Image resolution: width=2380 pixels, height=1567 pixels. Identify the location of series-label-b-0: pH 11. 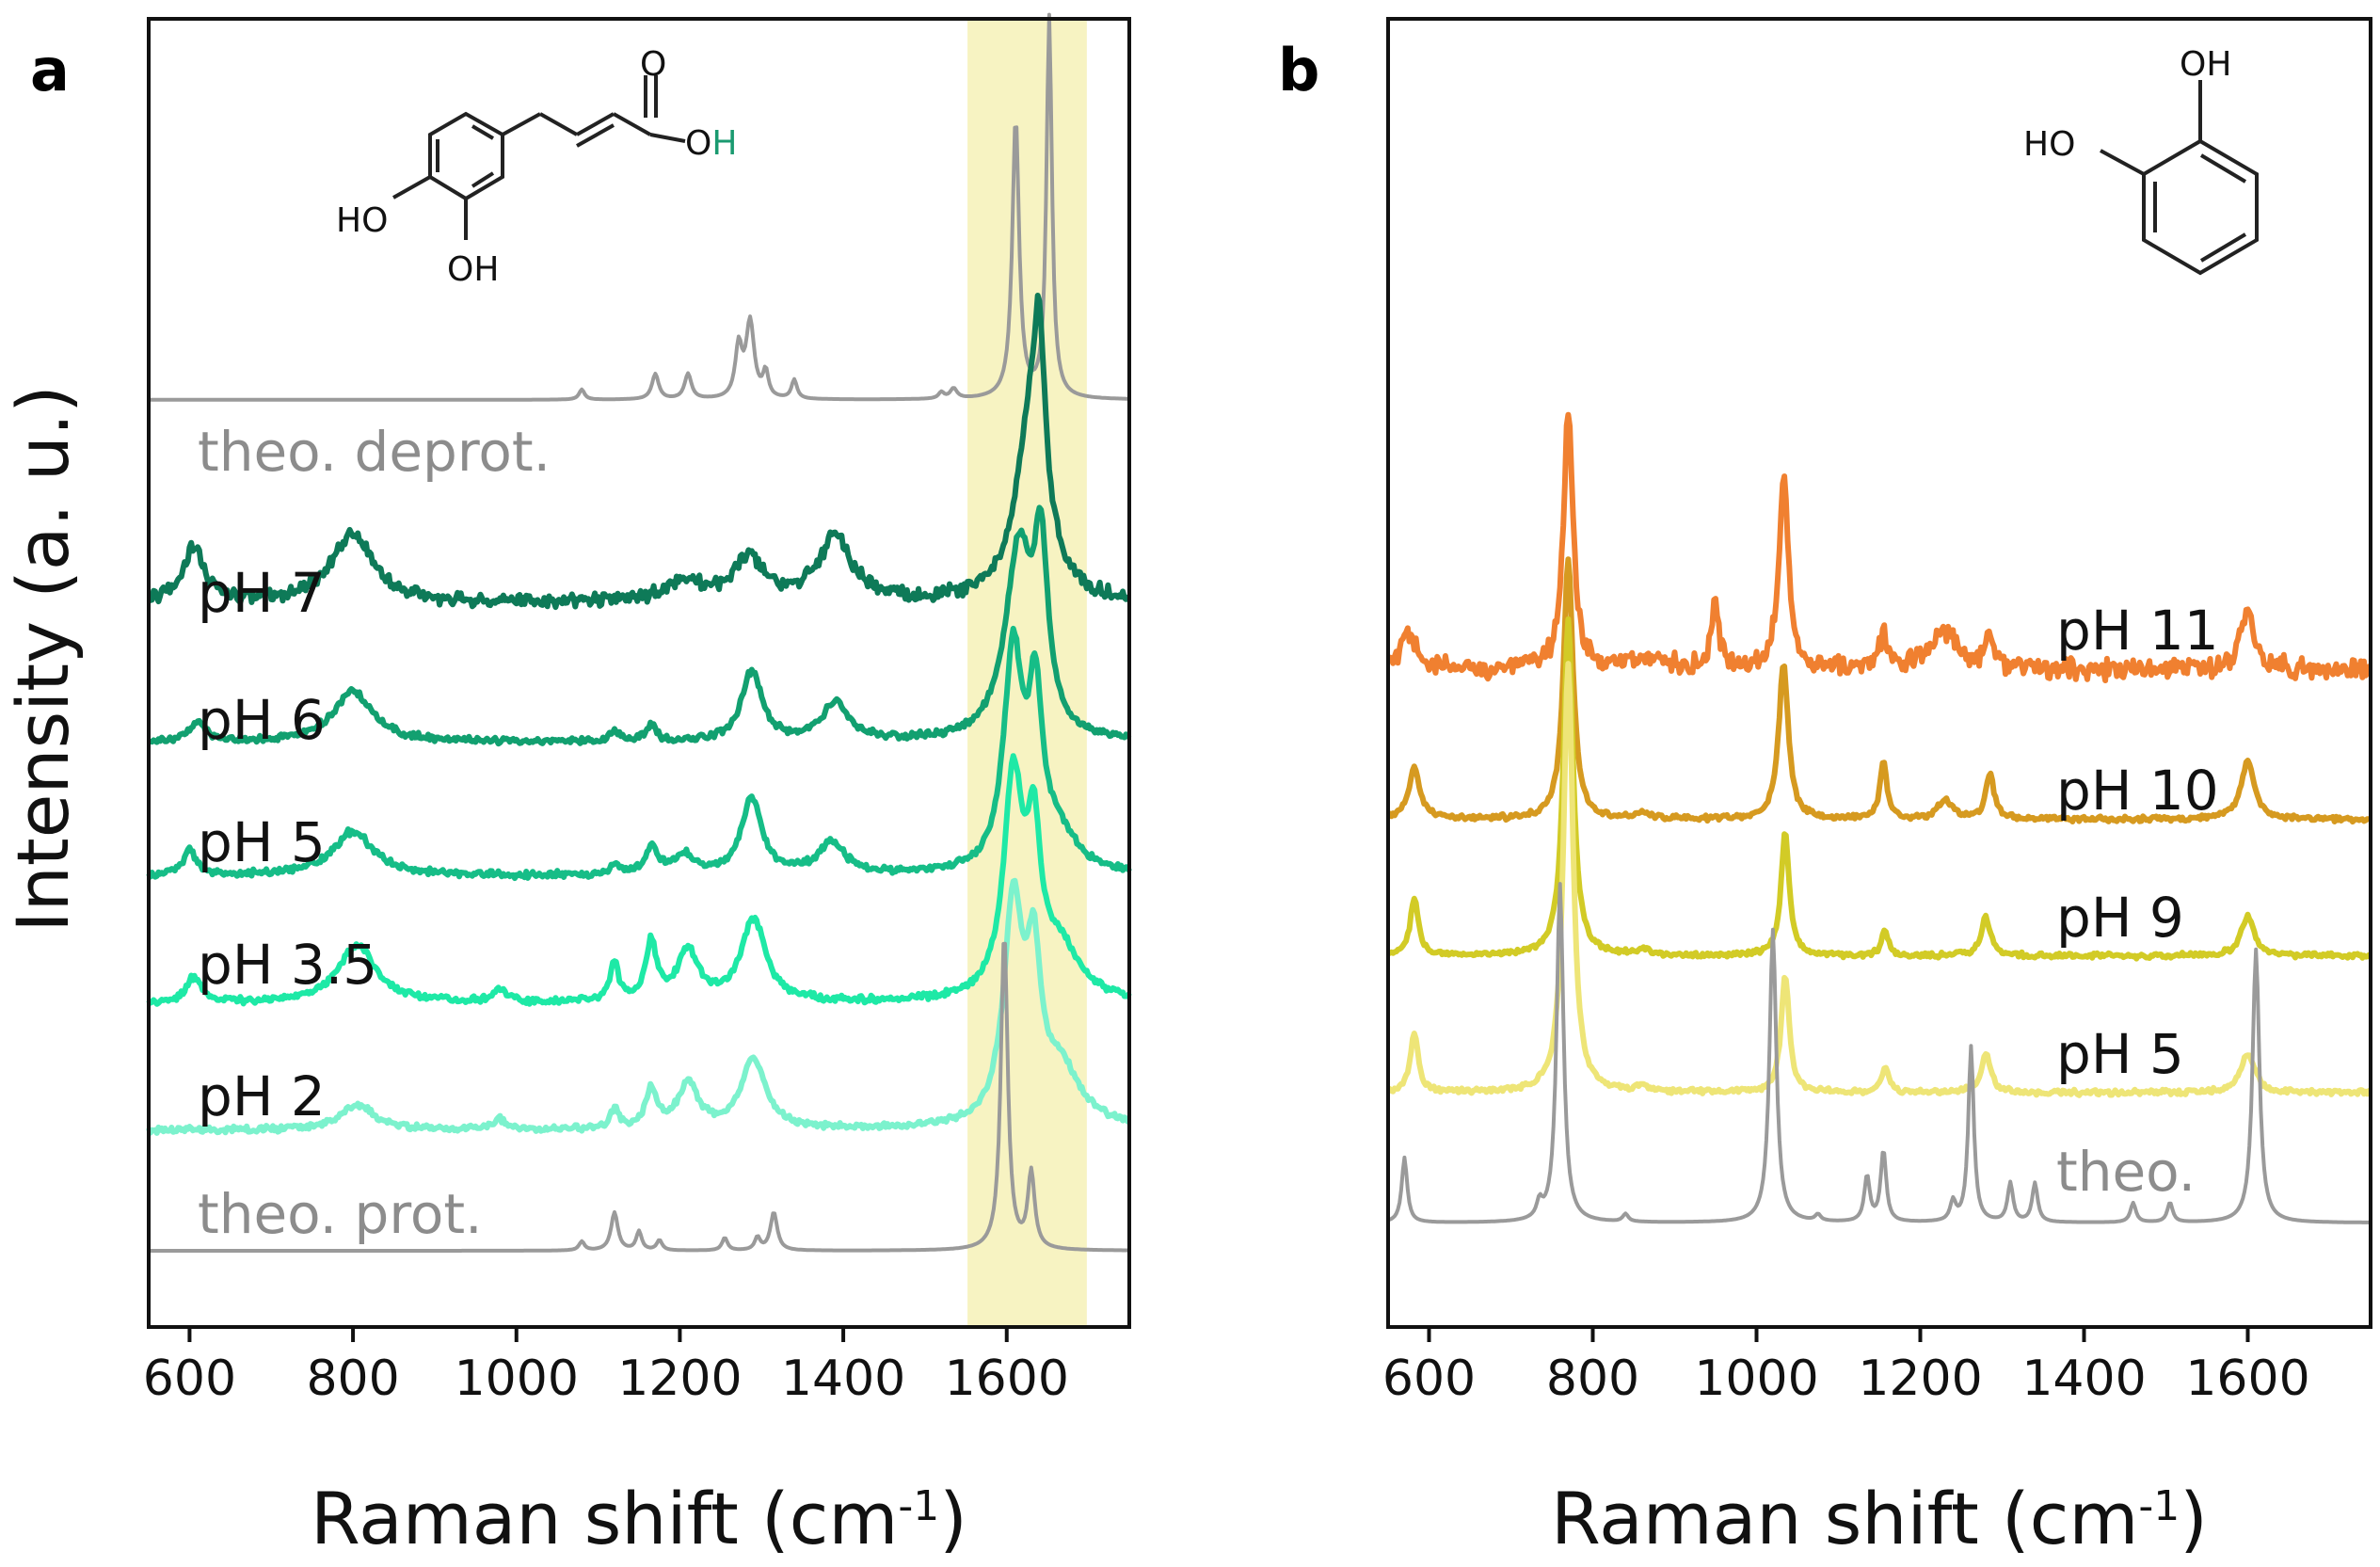
(2137, 631).